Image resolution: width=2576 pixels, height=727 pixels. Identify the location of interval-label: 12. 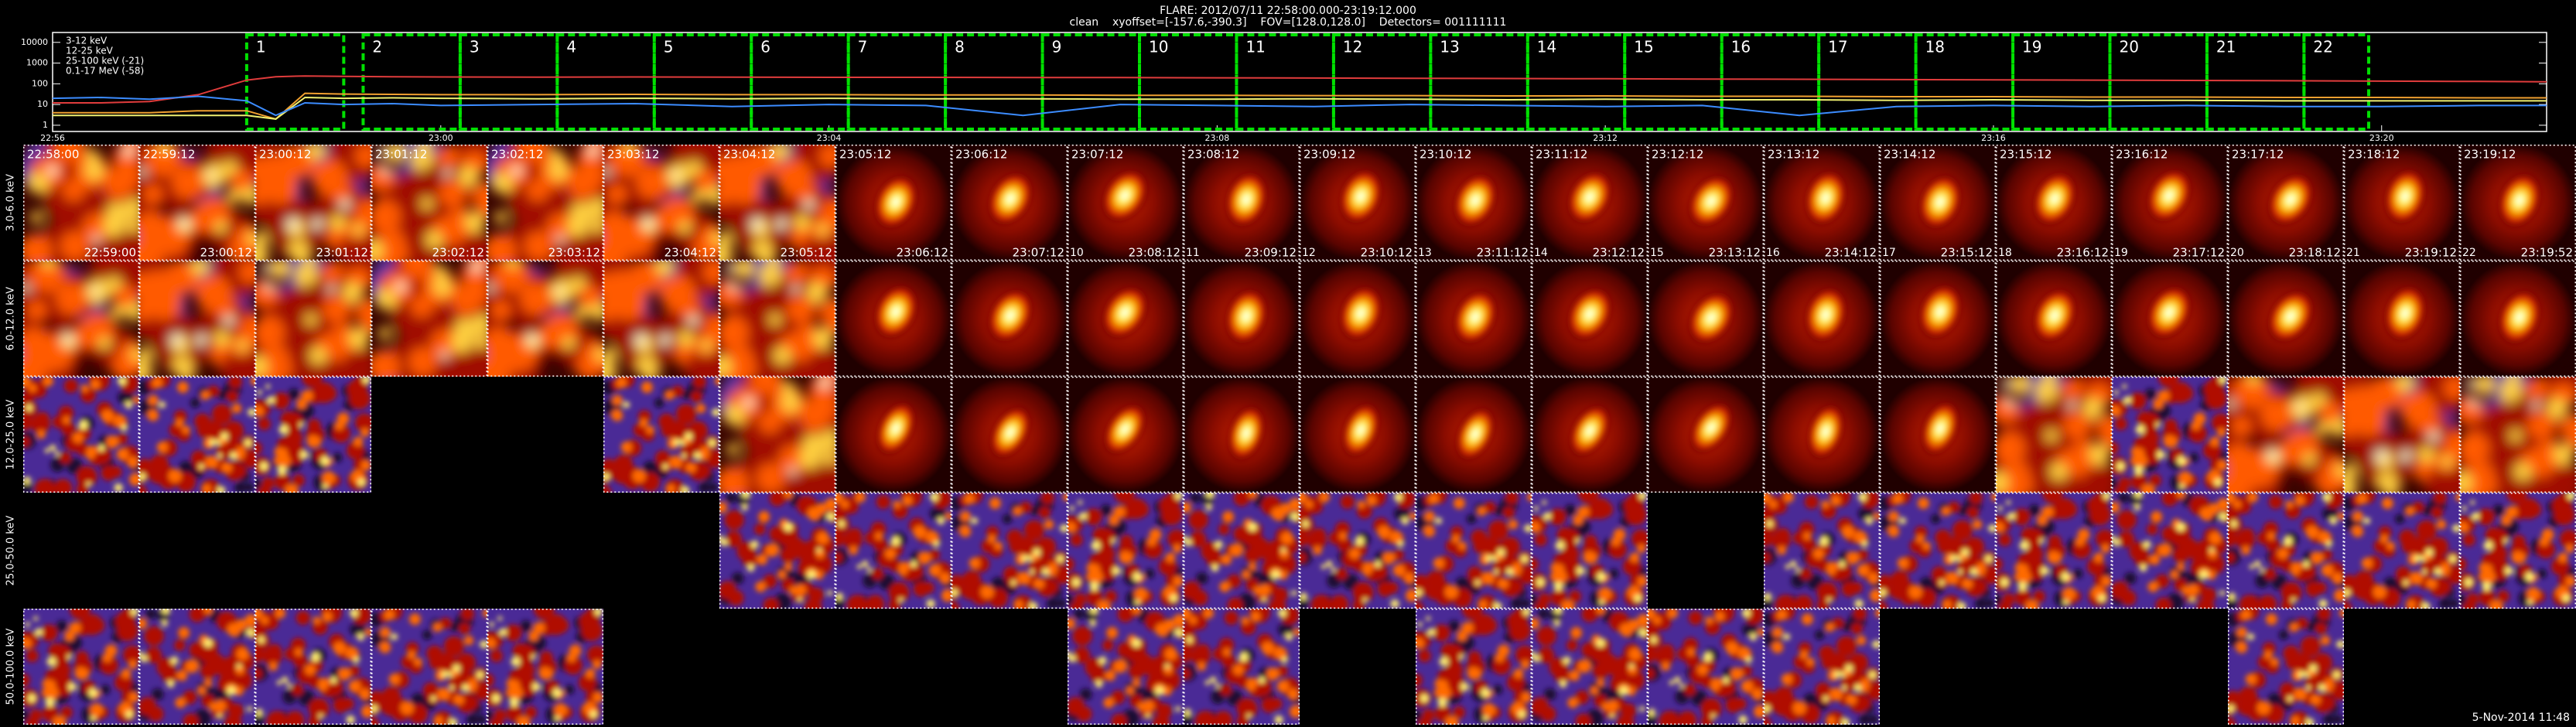
(1352, 47).